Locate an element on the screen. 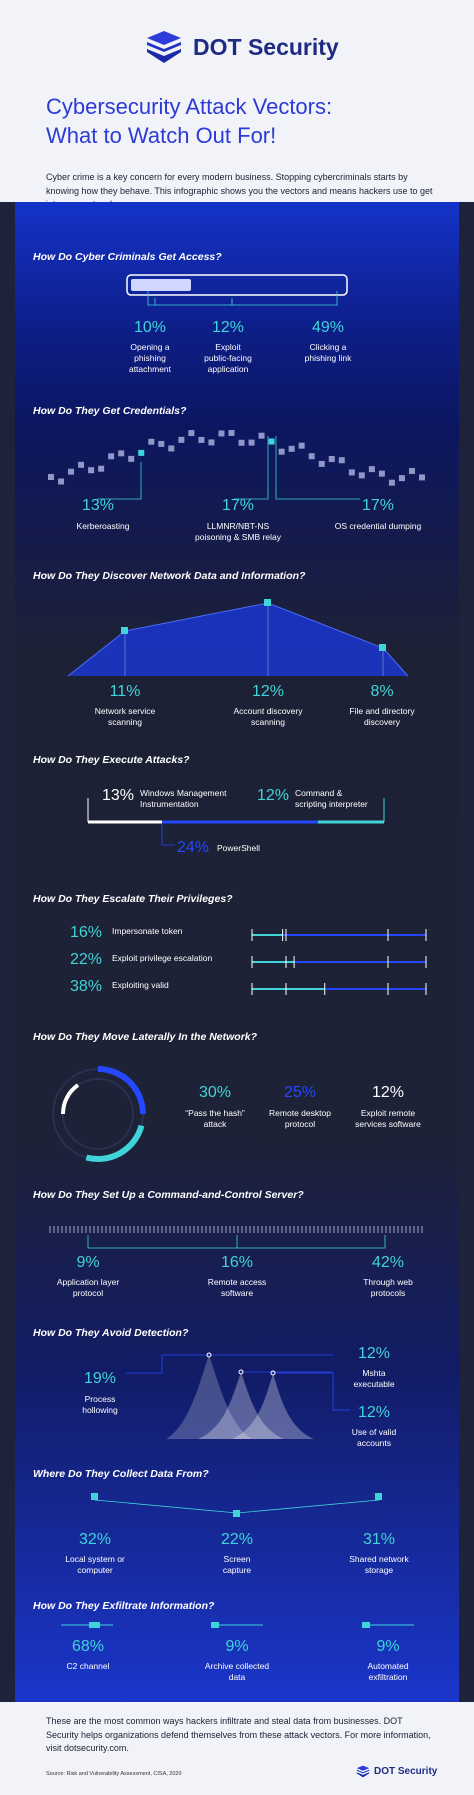  access-label-1b: phishing is located at coordinates (150, 358).